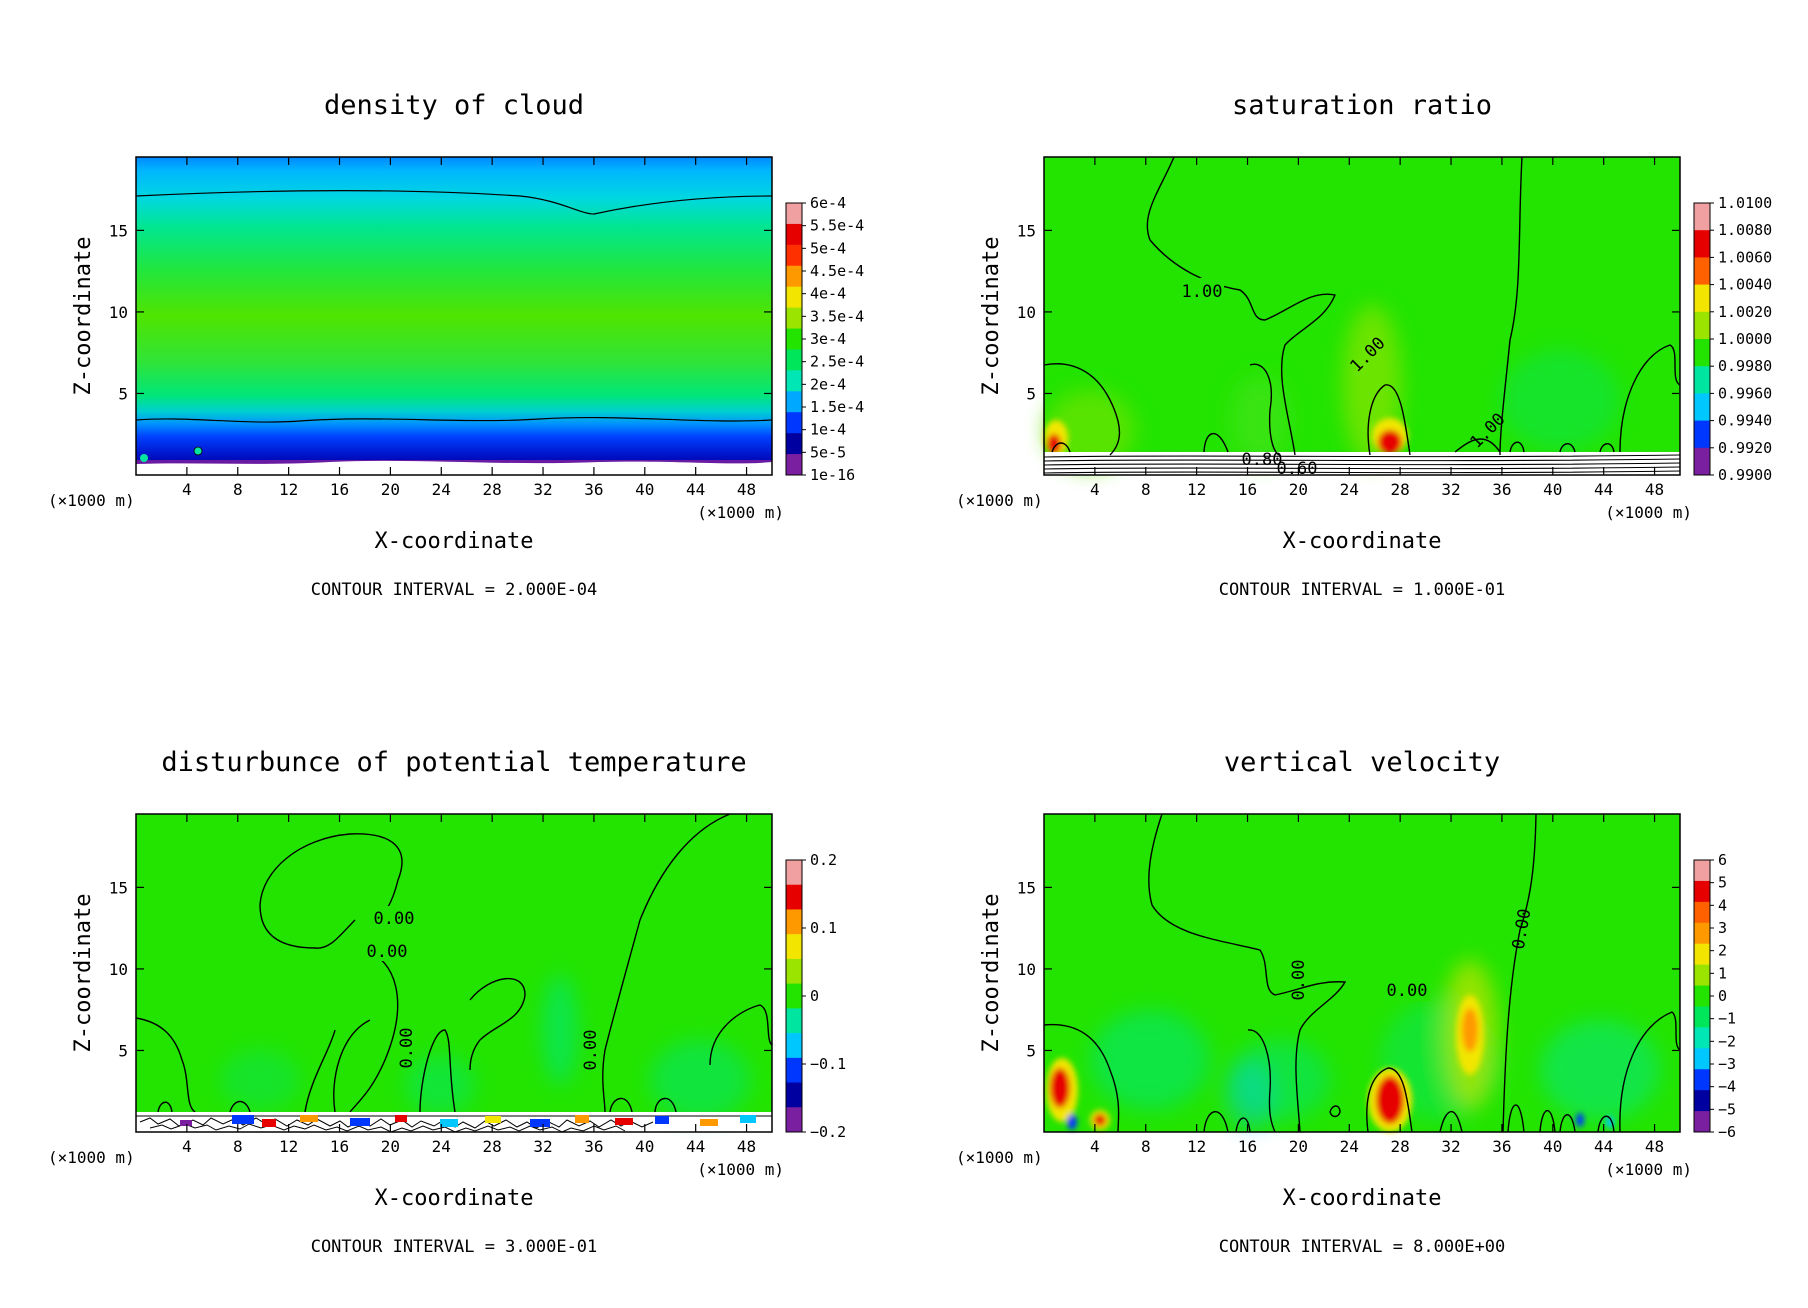 Image resolution: width=1808 pixels, height=1308 pixels. What do you see at coordinates (1262, 460) in the screenshot?
I see `contour-label: 0.80` at bounding box center [1262, 460].